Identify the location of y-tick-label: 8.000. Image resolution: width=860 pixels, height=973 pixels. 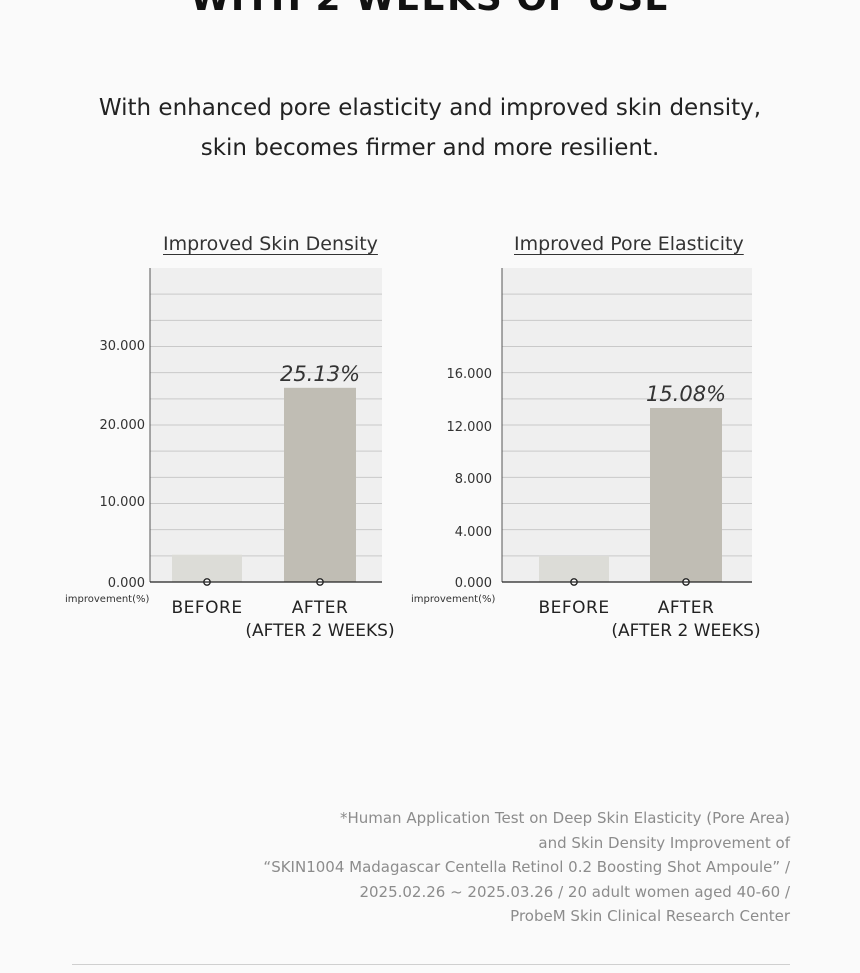
(473, 479).